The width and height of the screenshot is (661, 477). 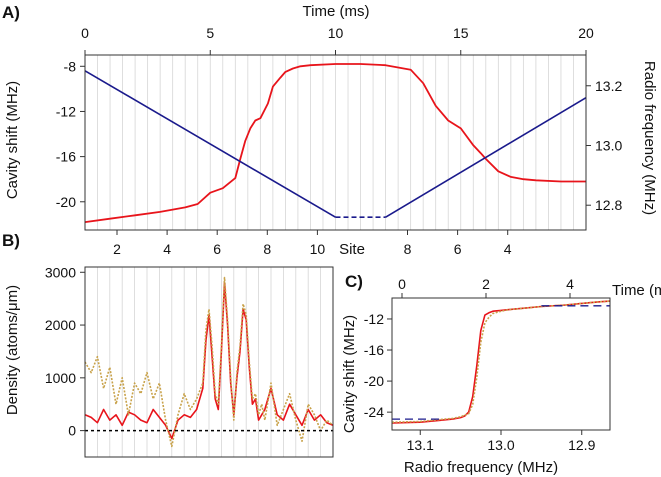 What do you see at coordinates (12, 350) in the screenshot?
I see `panel-b-axis-title: Density (atoms/μm)` at bounding box center [12, 350].